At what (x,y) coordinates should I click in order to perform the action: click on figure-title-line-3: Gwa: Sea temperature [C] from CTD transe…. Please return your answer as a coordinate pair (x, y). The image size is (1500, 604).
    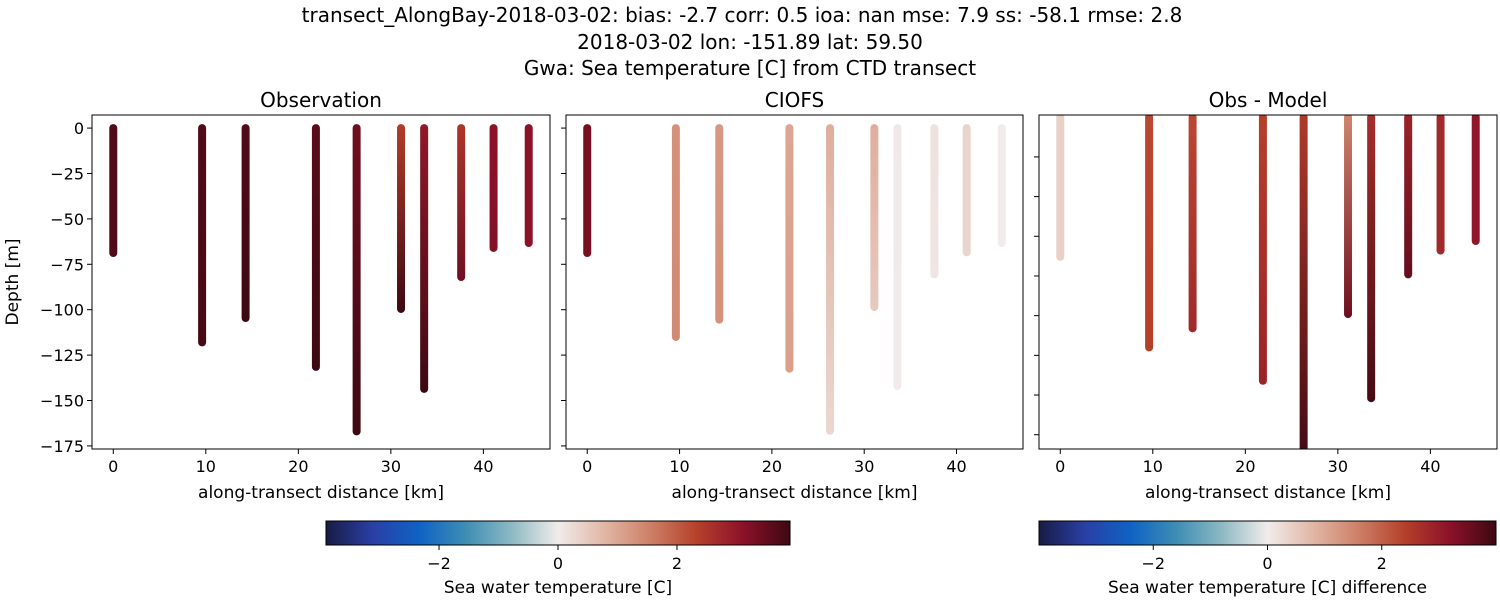
    Looking at the image, I should click on (750, 68).